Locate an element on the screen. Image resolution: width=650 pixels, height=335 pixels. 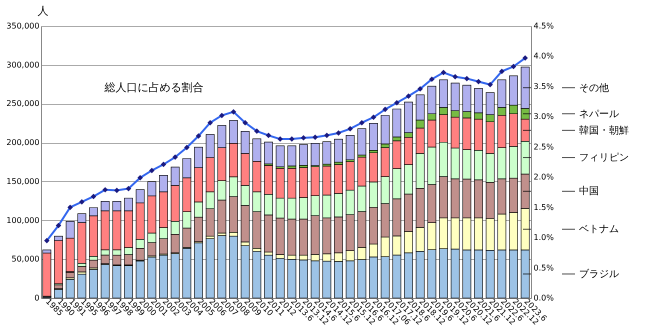
y2-tick-label: 3.5% is located at coordinates (544, 86).